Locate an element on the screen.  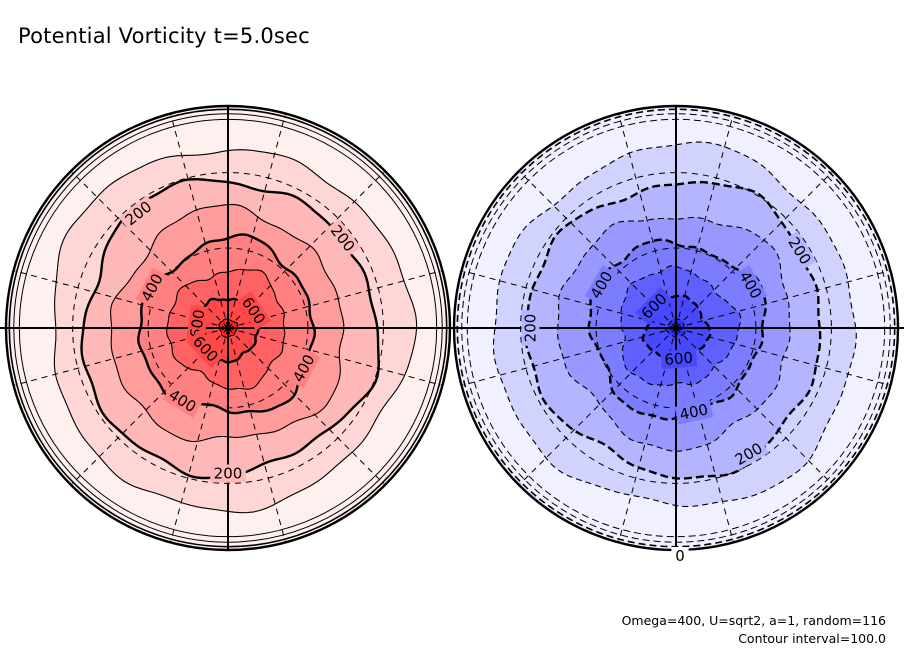
chart-title: Potential Vorticity t=5.0sec is located at coordinates (164, 36).